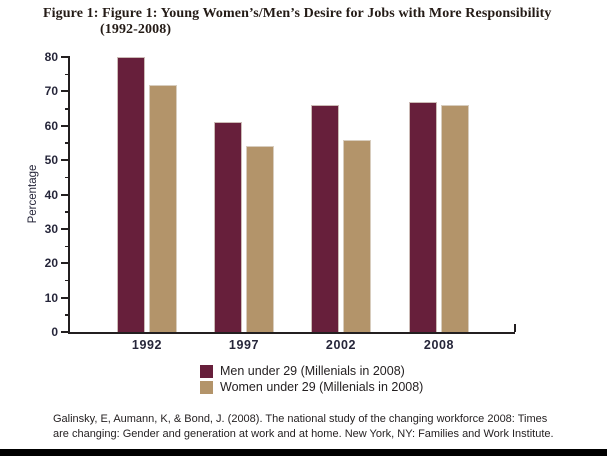 This screenshot has height=456, width=607. What do you see at coordinates (51, 57) in the screenshot?
I see `y-tick-label: 80` at bounding box center [51, 57].